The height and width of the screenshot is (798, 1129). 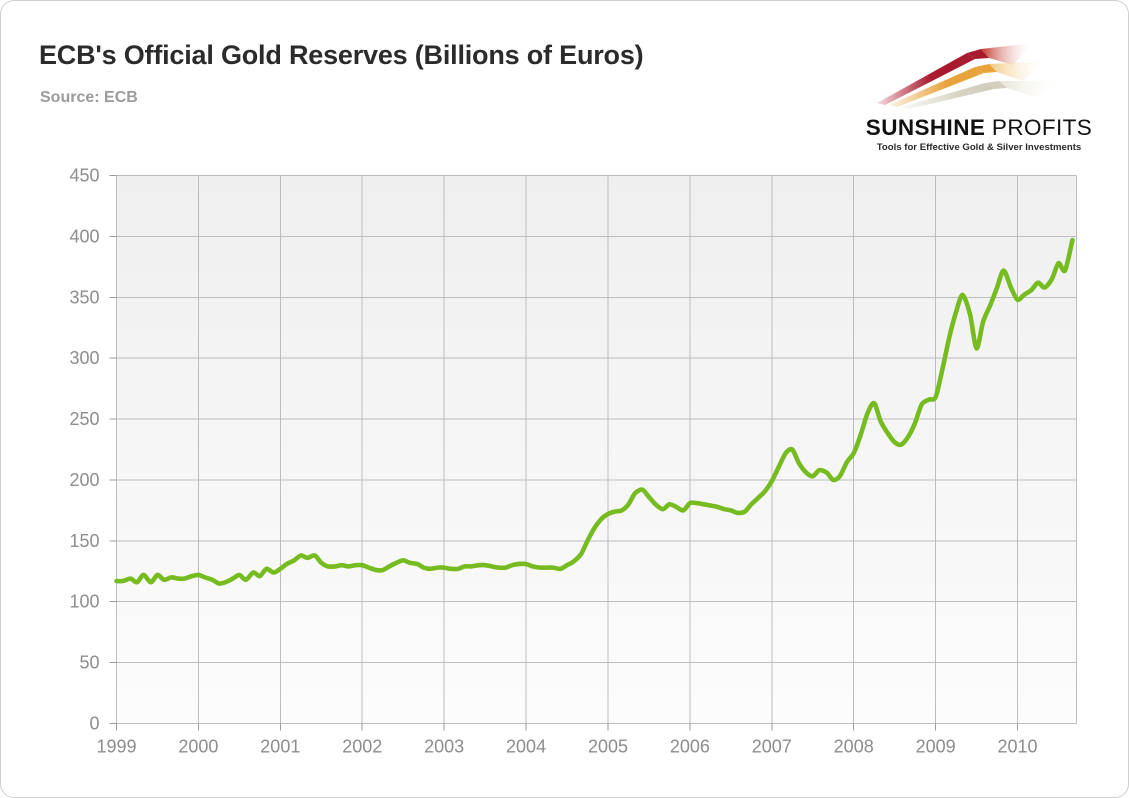 What do you see at coordinates (84, 176) in the screenshot?
I see `y-axis-tick-label: 450` at bounding box center [84, 176].